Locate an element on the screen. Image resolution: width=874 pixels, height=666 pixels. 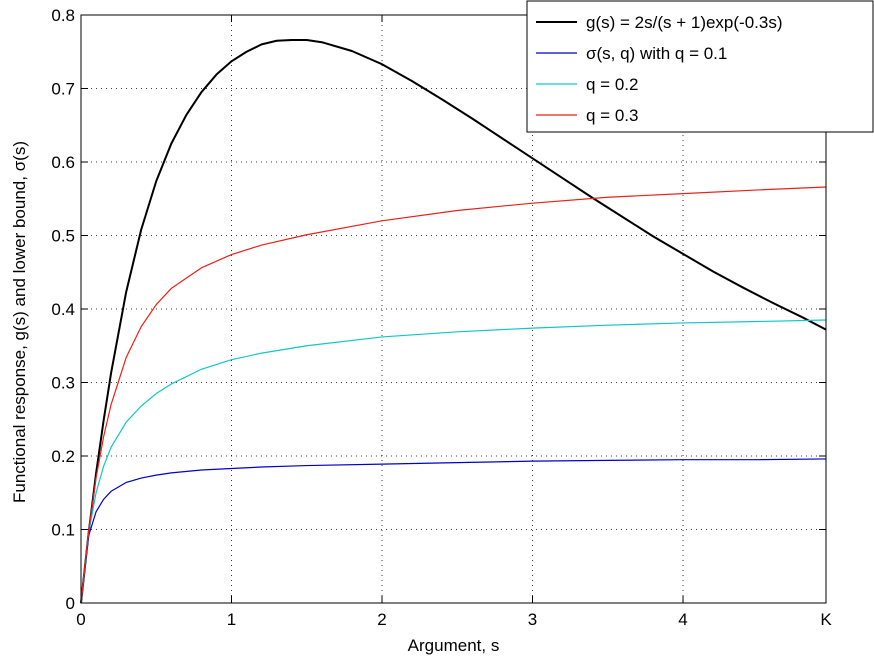
y-tick-label: 0.3 is located at coordinates (63, 383).